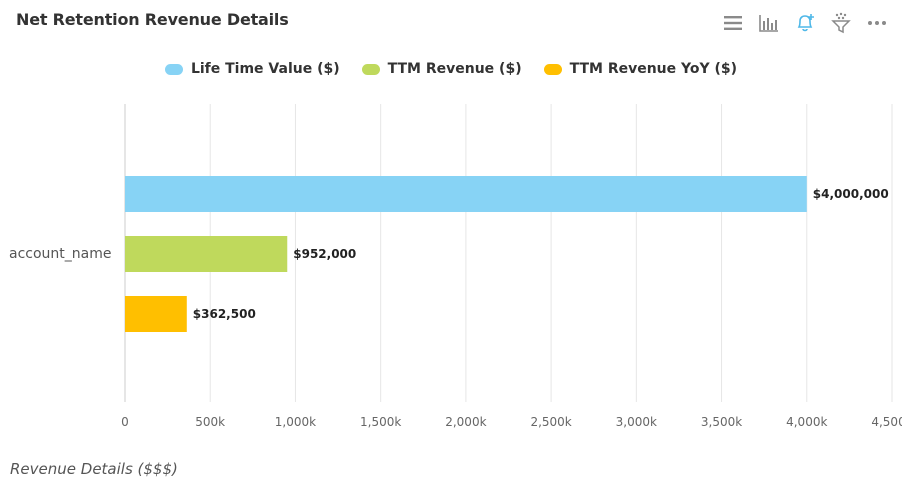  Describe the element at coordinates (636, 422) in the screenshot. I see `x-tick-label-6: 3,000k` at that location.